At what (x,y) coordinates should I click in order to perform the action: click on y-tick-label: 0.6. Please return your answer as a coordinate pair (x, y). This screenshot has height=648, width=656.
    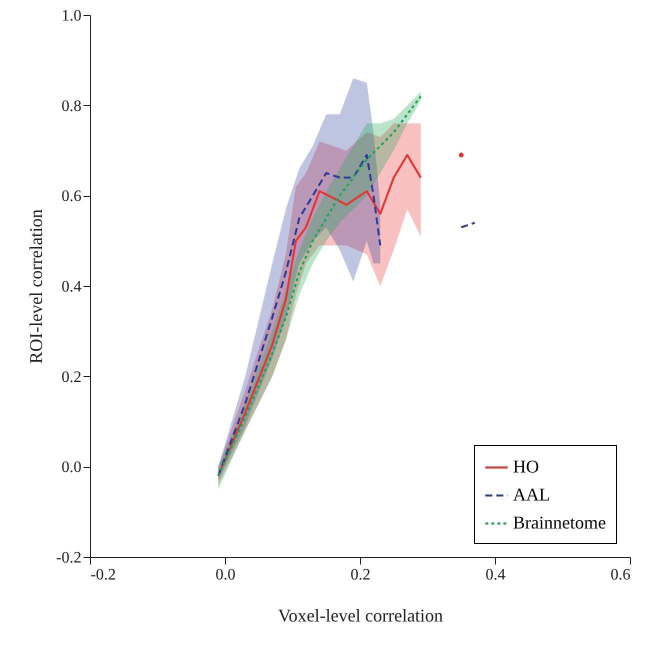
    Looking at the image, I should click on (72, 197).